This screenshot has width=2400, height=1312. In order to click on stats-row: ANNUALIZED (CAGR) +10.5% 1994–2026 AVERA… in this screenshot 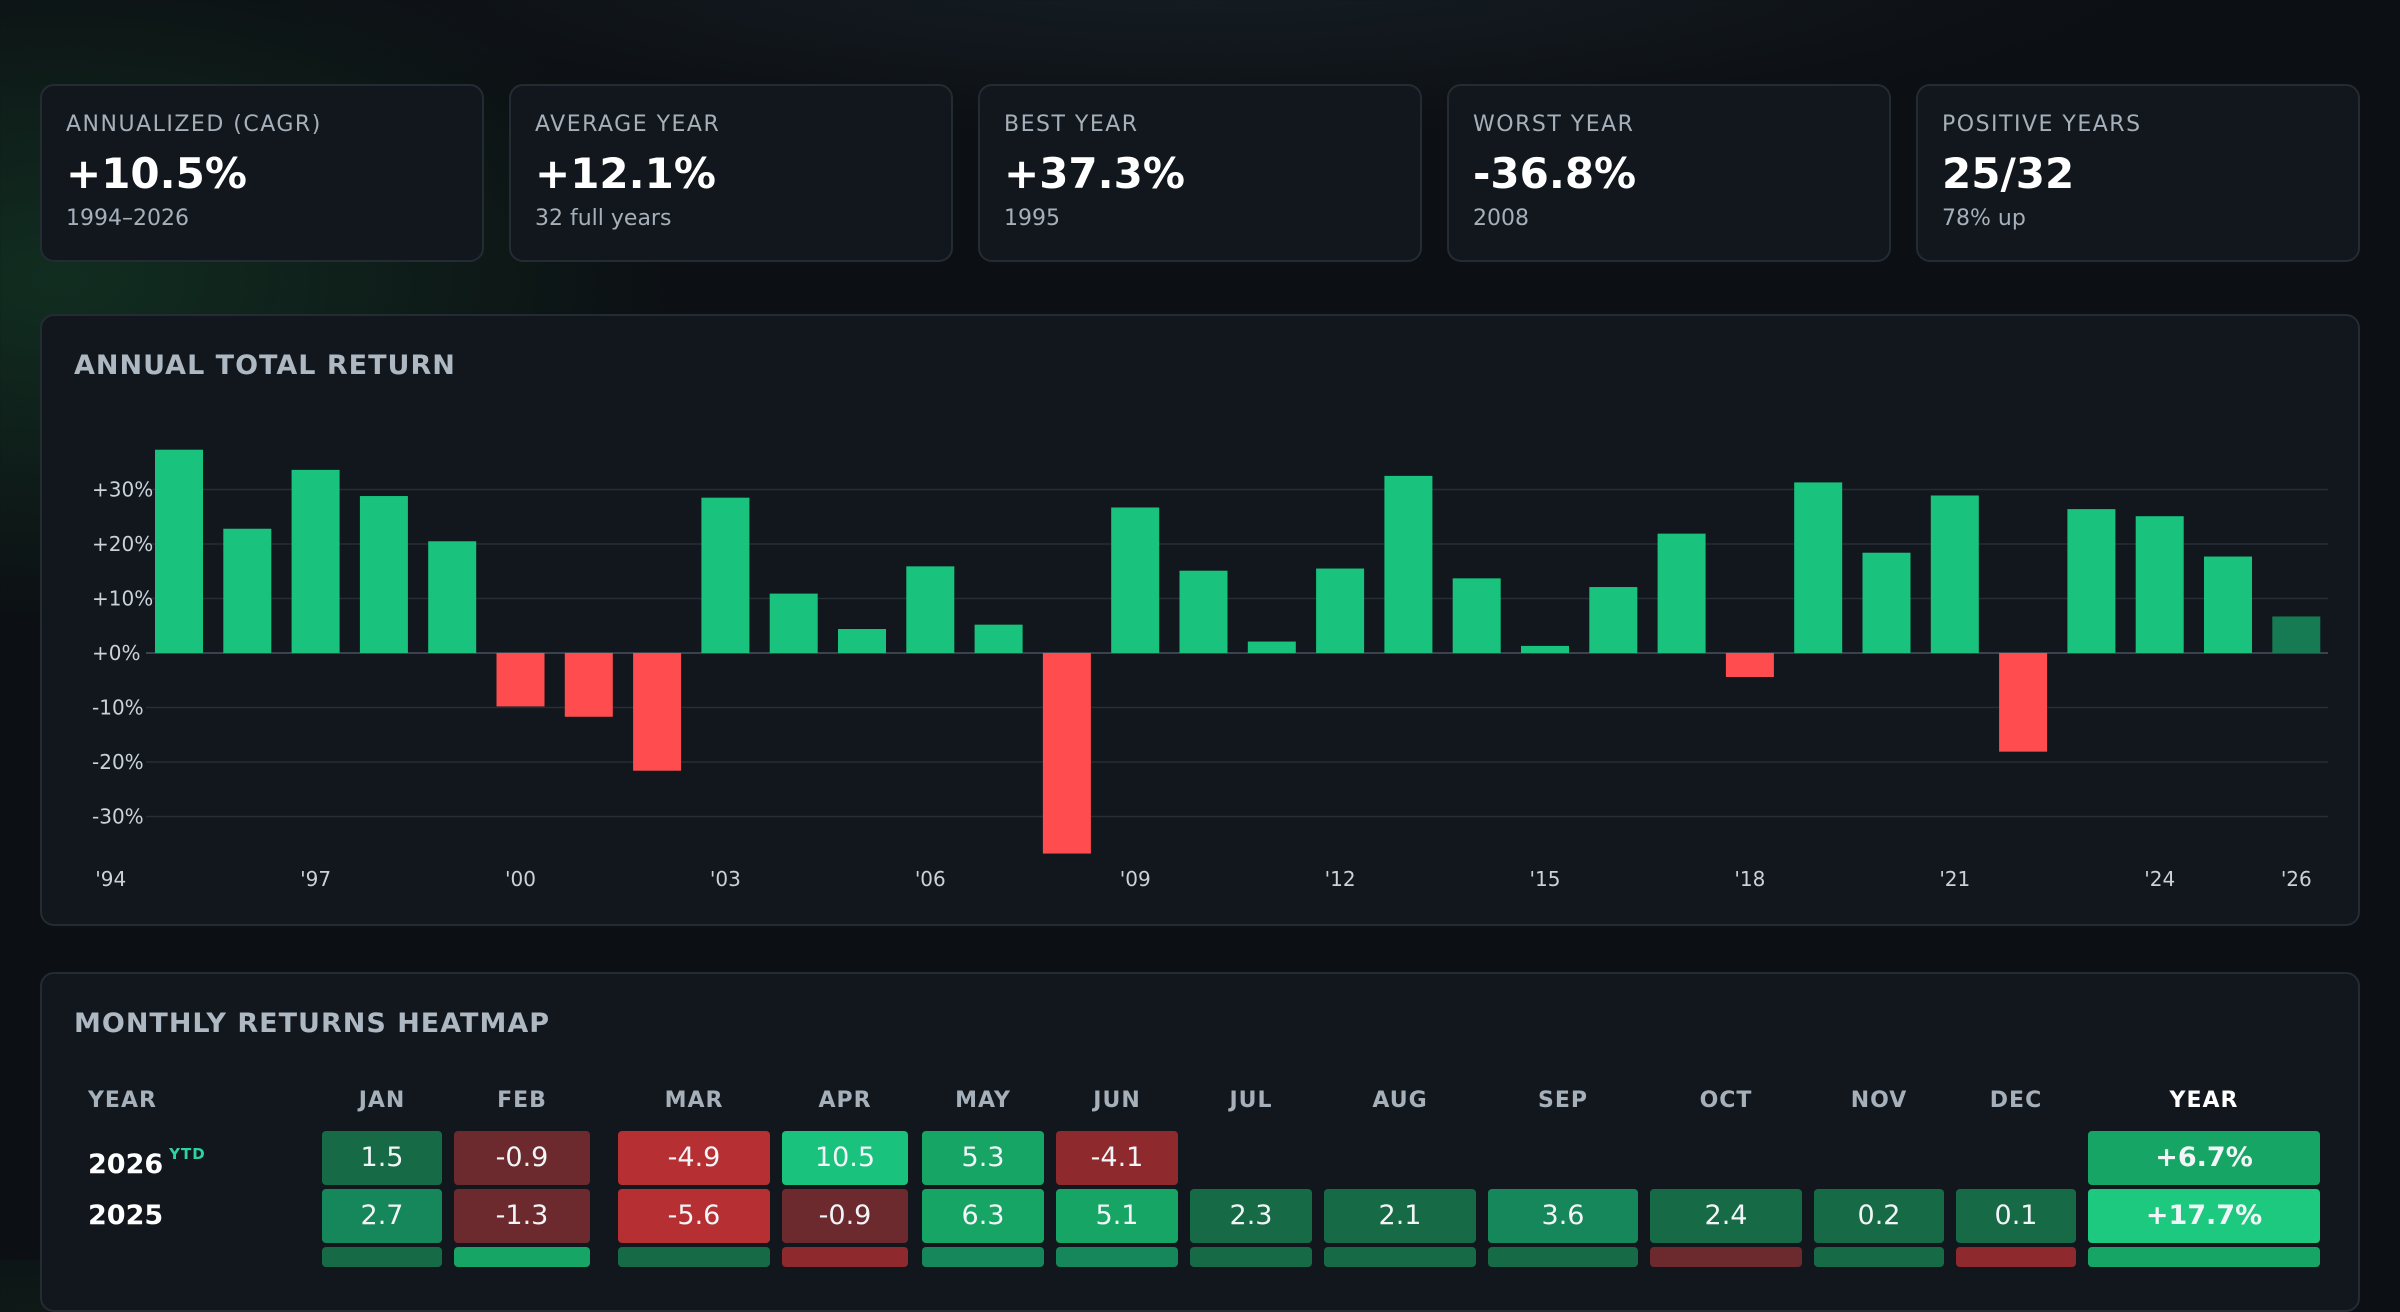, I will do `click(1200, 173)`.